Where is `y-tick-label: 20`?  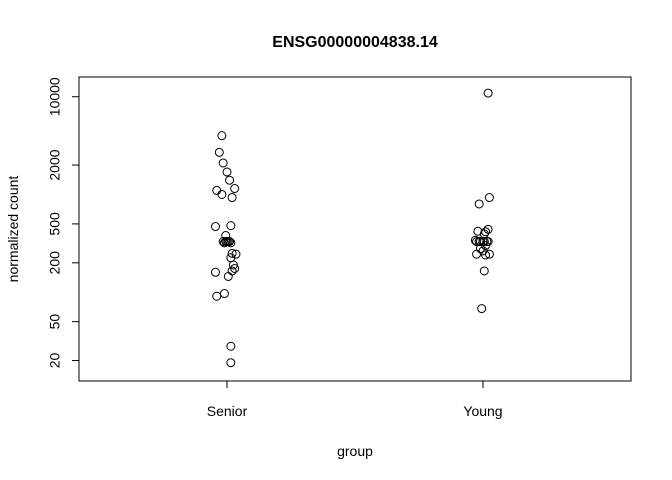 y-tick-label: 20 is located at coordinates (55, 361).